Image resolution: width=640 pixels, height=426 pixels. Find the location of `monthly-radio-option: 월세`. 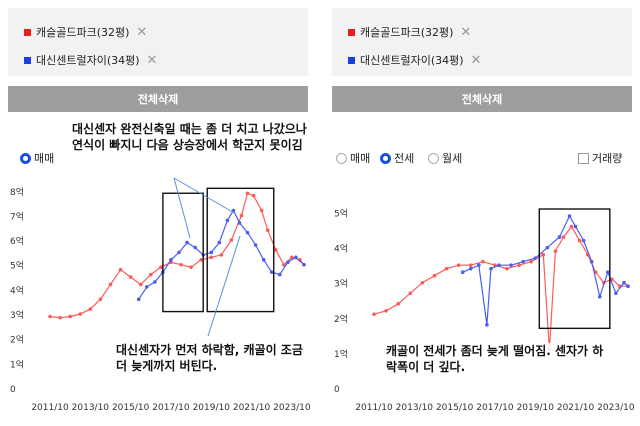

monthly-radio-option: 월세 is located at coordinates (445, 158).